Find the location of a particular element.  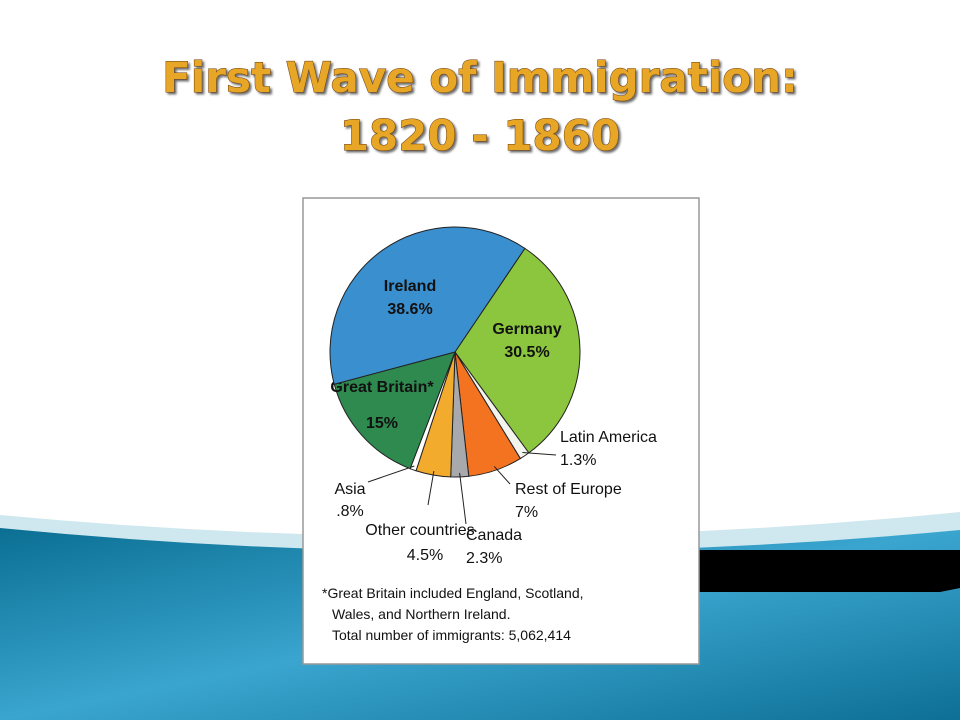

value-label: 2.3% is located at coordinates (484, 558).